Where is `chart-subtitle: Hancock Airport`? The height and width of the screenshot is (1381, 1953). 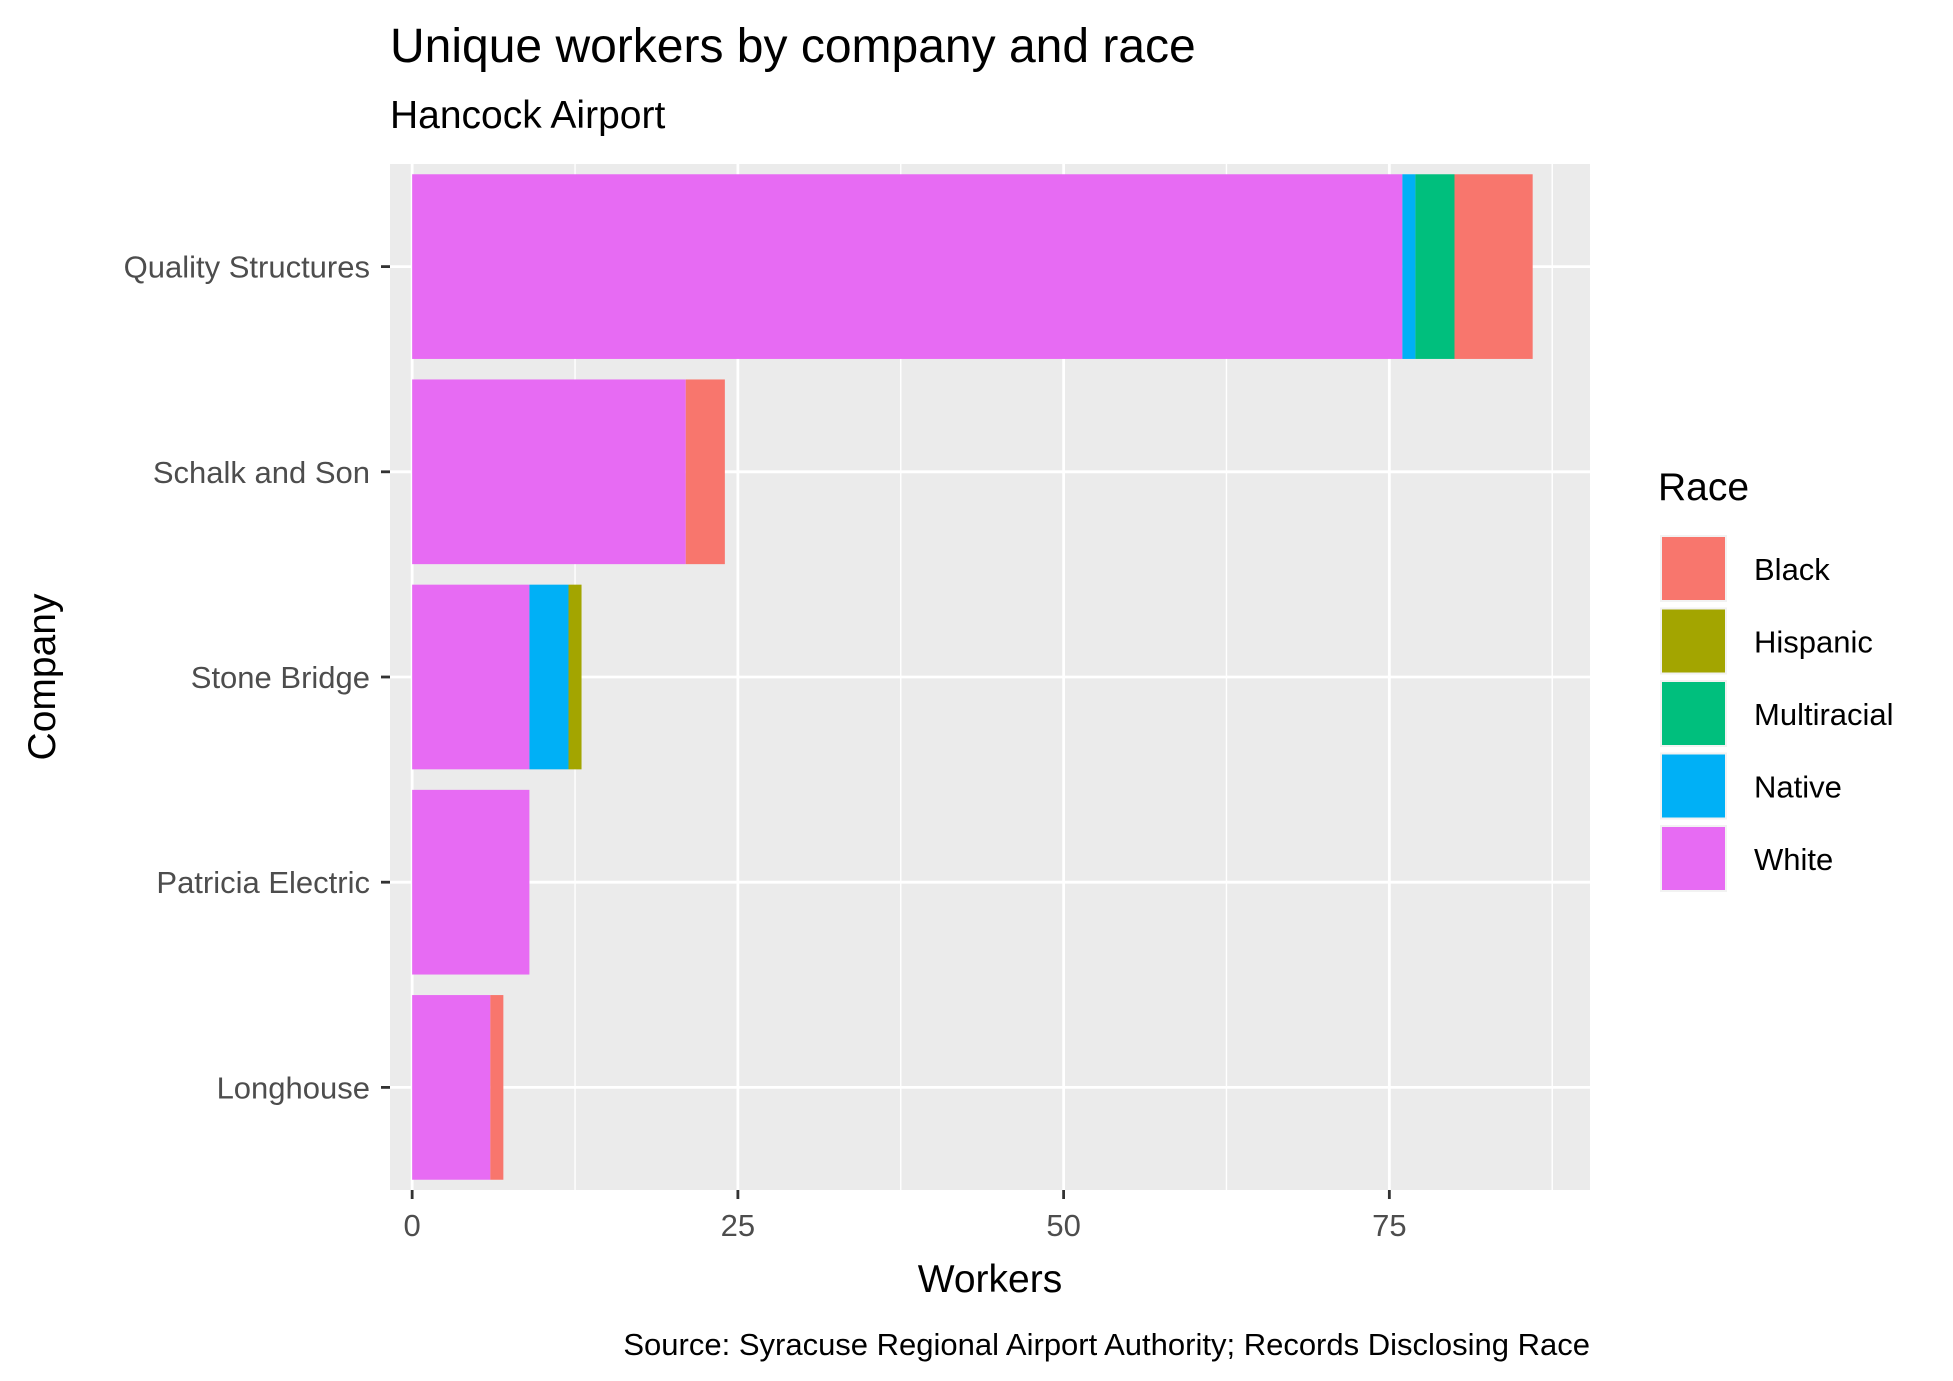 chart-subtitle: Hancock Airport is located at coordinates (527, 115).